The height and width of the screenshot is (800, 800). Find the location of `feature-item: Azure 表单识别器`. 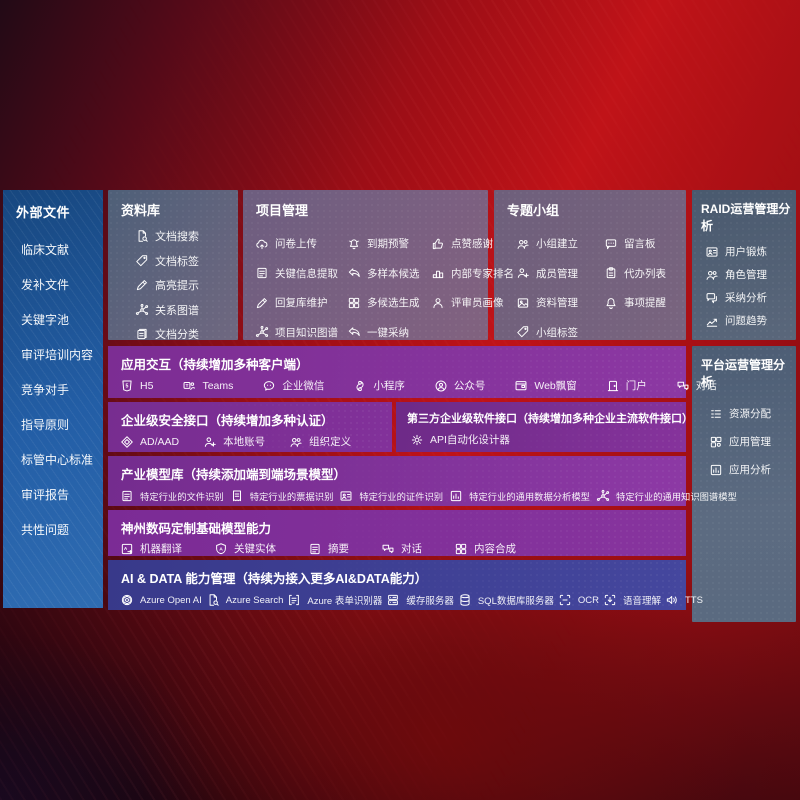

feature-item: Azure 表单识别器 is located at coordinates (334, 600).